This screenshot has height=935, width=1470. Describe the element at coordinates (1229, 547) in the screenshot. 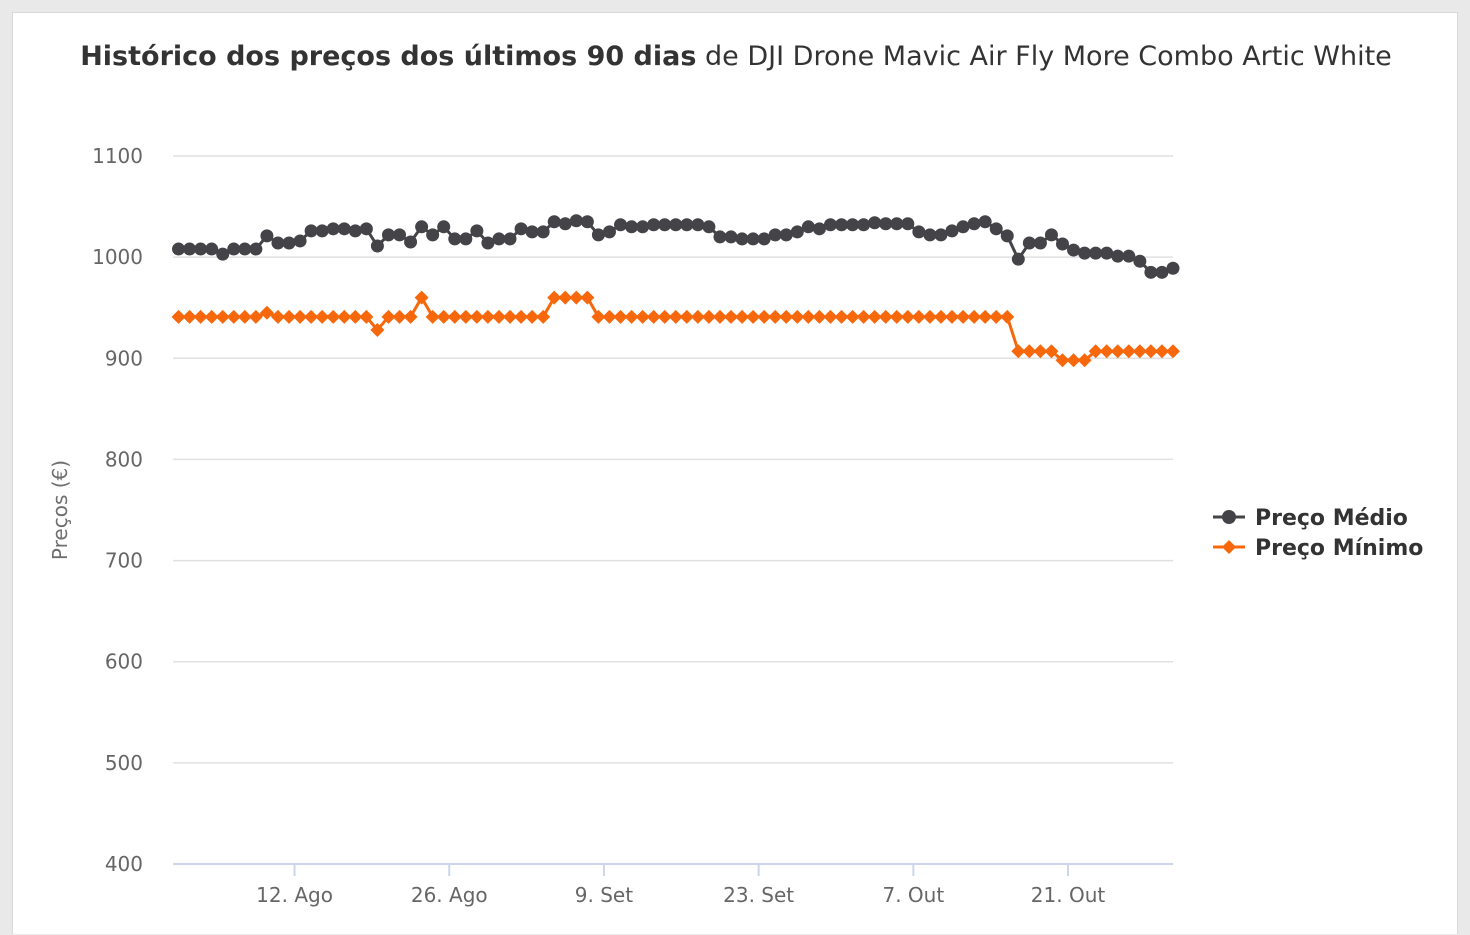

I see `legend-marker-preco-minimo` at that location.